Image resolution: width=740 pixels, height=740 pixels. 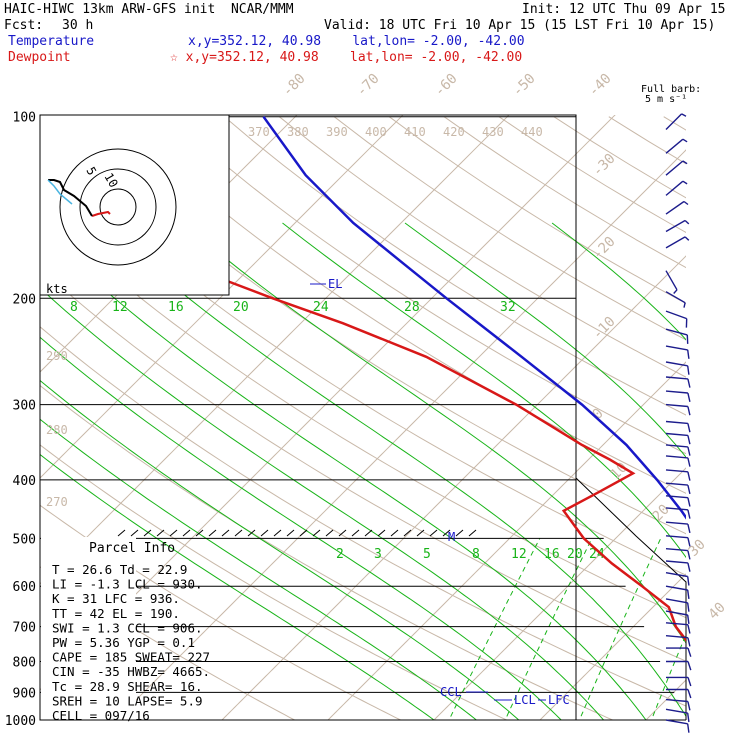 What do you see at coordinates (368, 85) in the screenshot?
I see `isotherm-label: -70` at bounding box center [368, 85].